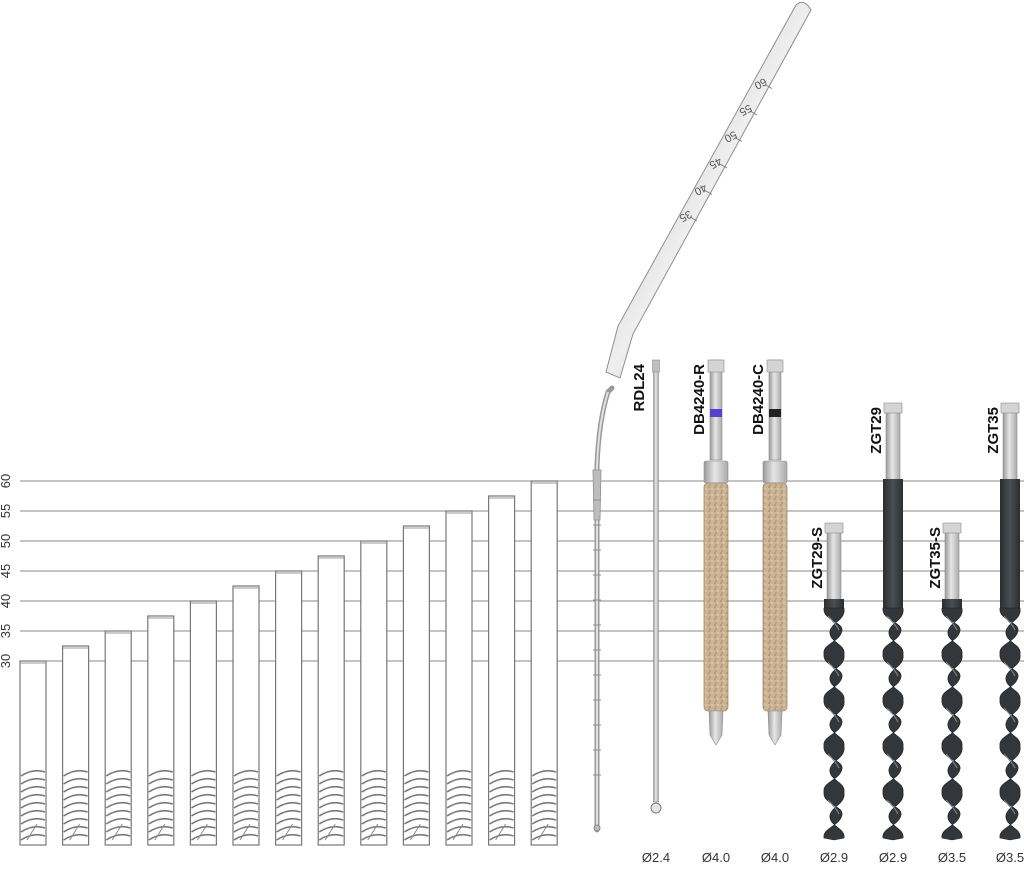 The height and width of the screenshot is (869, 1024). Describe the element at coordinates (700, 189) in the screenshot. I see `probe-depth-mark: 40` at that location.